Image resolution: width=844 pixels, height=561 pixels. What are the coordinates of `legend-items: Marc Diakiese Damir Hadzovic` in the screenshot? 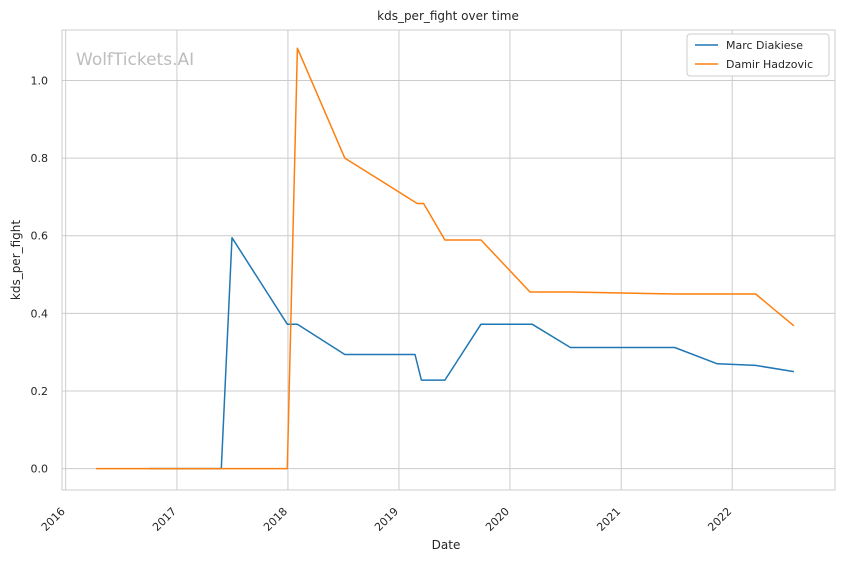 It's located at (754, 55).